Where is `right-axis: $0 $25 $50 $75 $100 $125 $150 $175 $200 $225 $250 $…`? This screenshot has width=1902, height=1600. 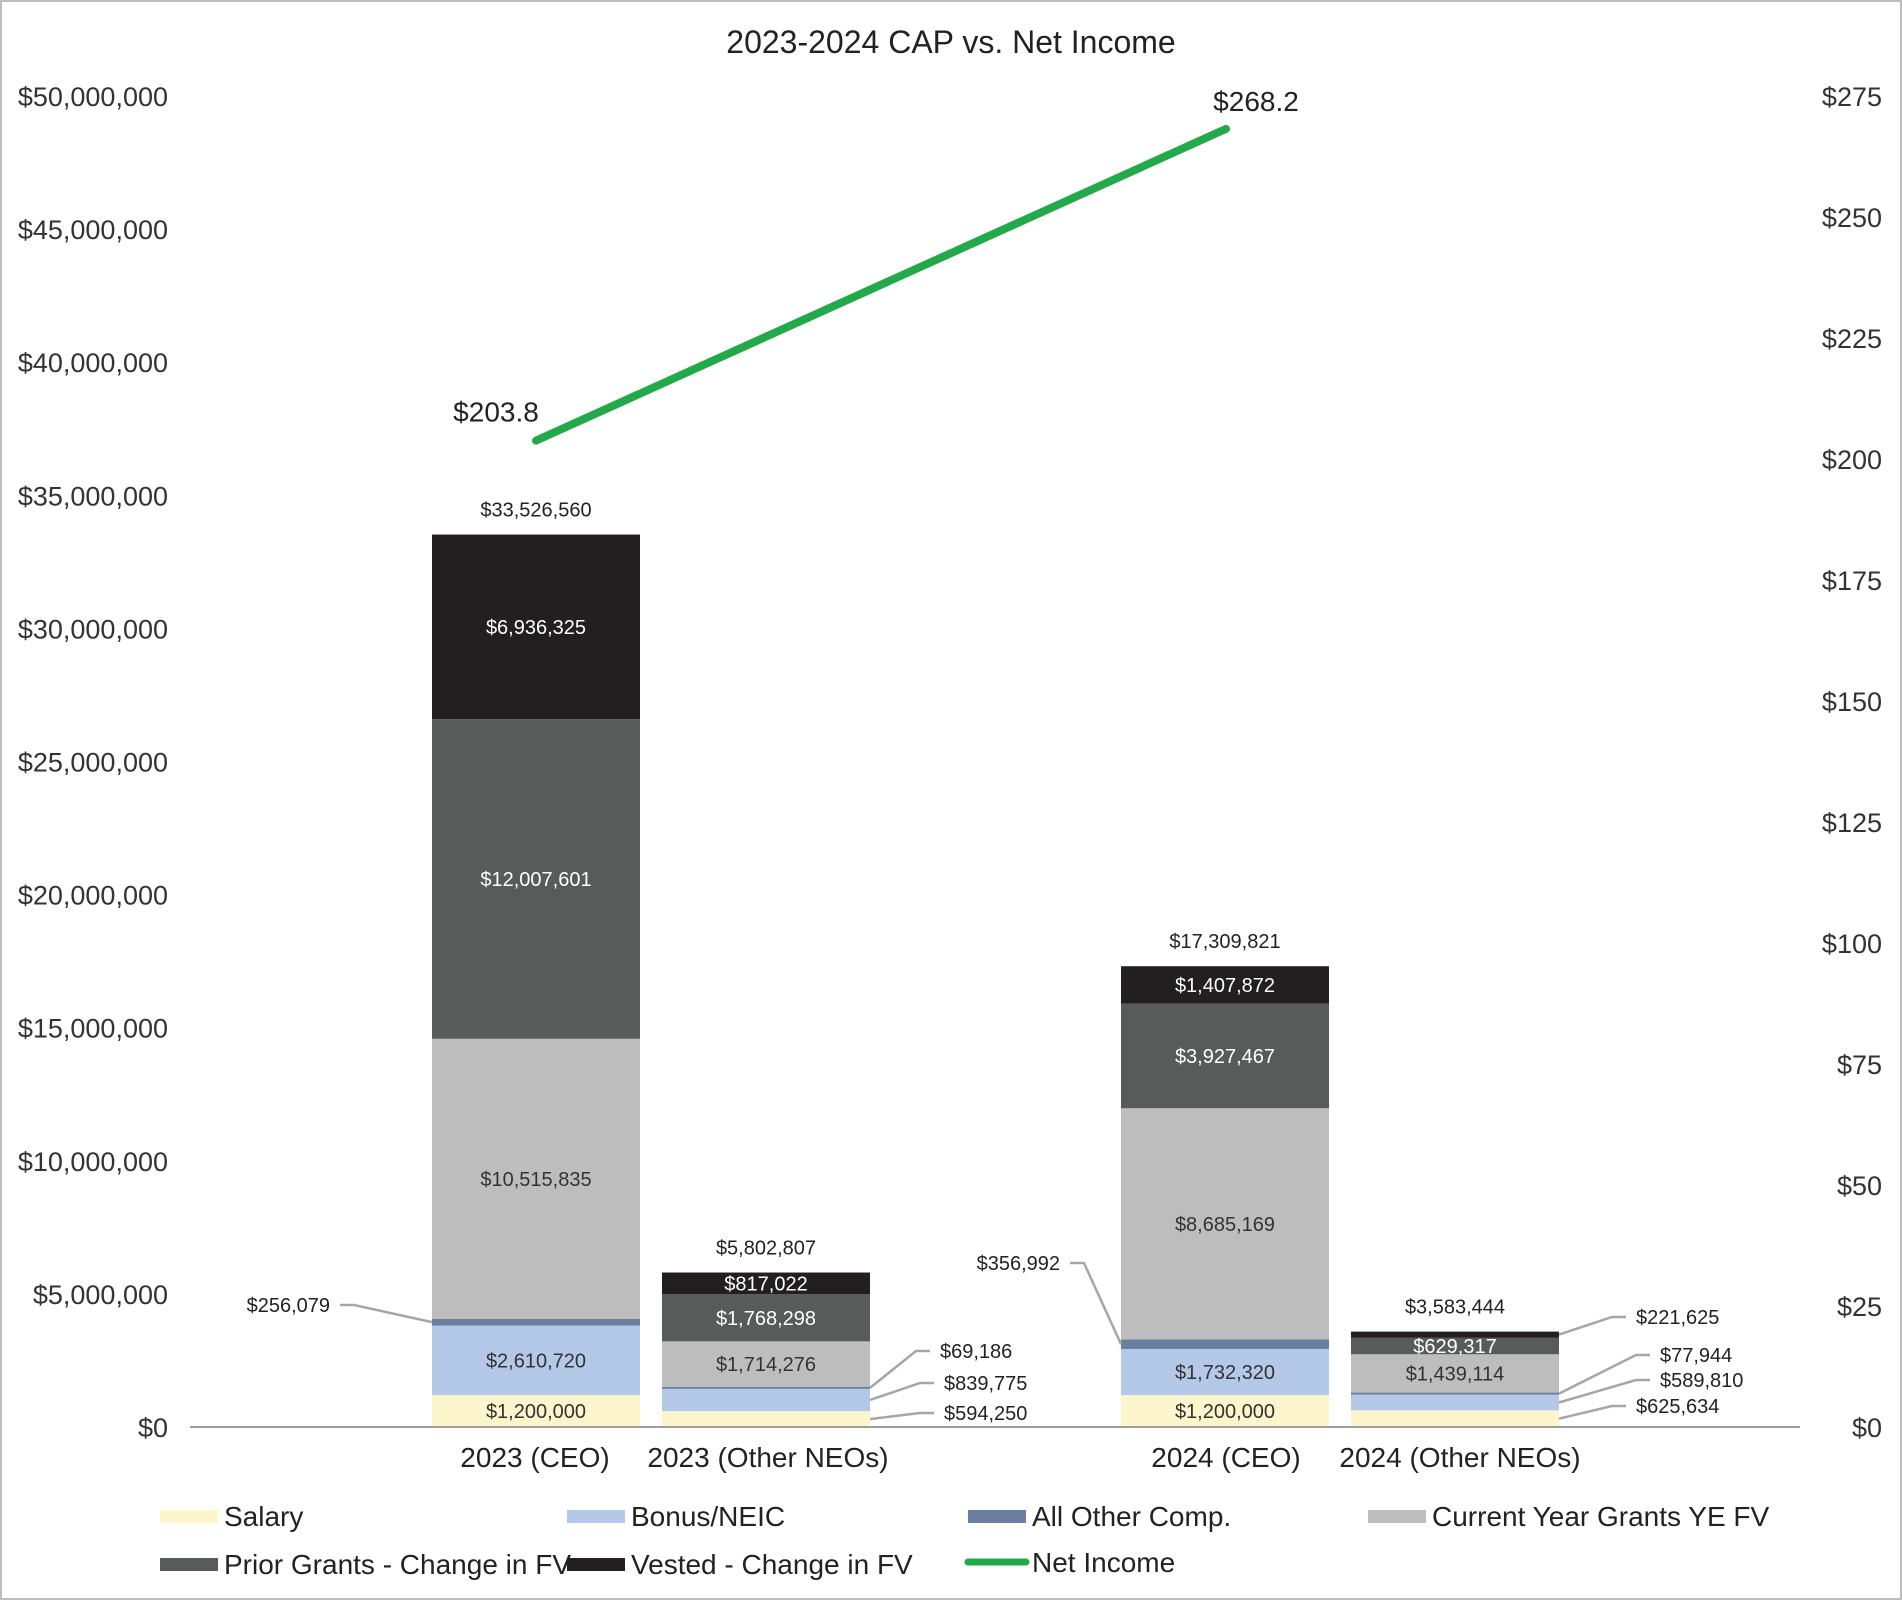 right-axis: $0 $25 $50 $75 $100 $125 $150 $175 $200 $225 $250 $… is located at coordinates (1852, 762).